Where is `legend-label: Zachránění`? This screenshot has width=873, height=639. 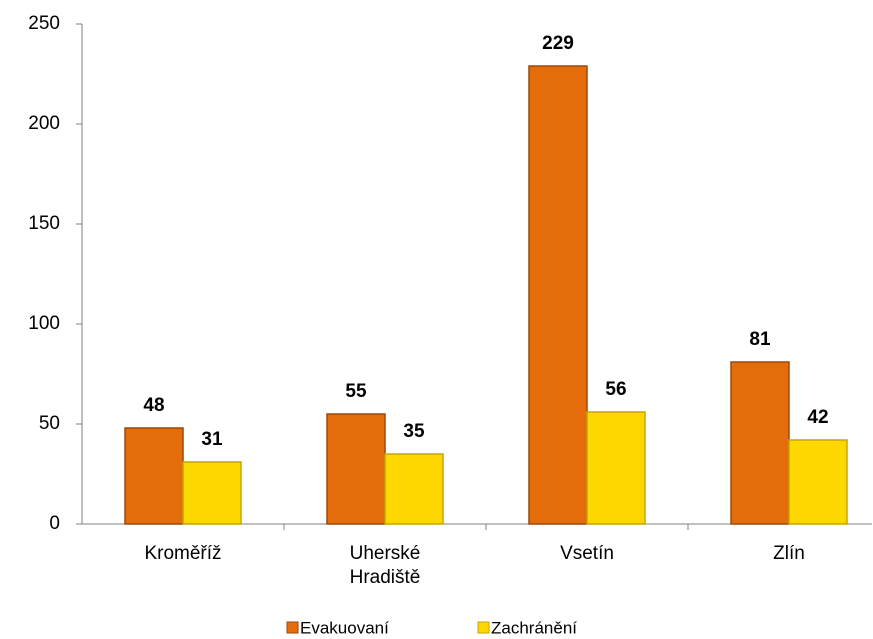
legend-label: Zachránění is located at coordinates (534, 627).